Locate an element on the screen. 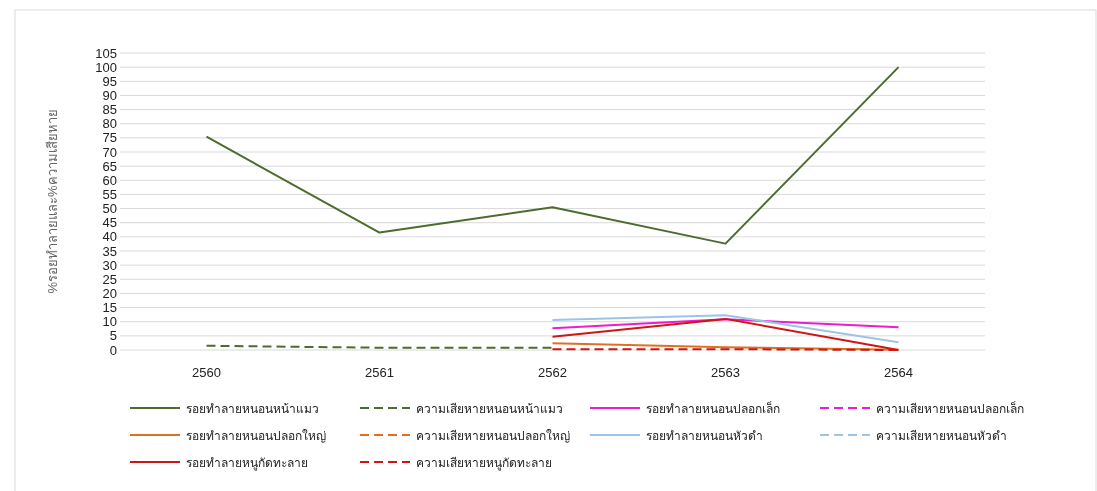  x-tick-label: 2562 is located at coordinates (552, 372).